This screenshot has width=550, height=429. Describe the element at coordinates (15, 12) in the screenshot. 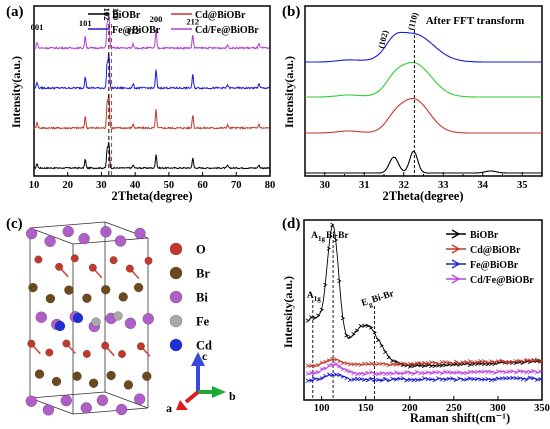

I see `panel-a-label: (a)` at that location.